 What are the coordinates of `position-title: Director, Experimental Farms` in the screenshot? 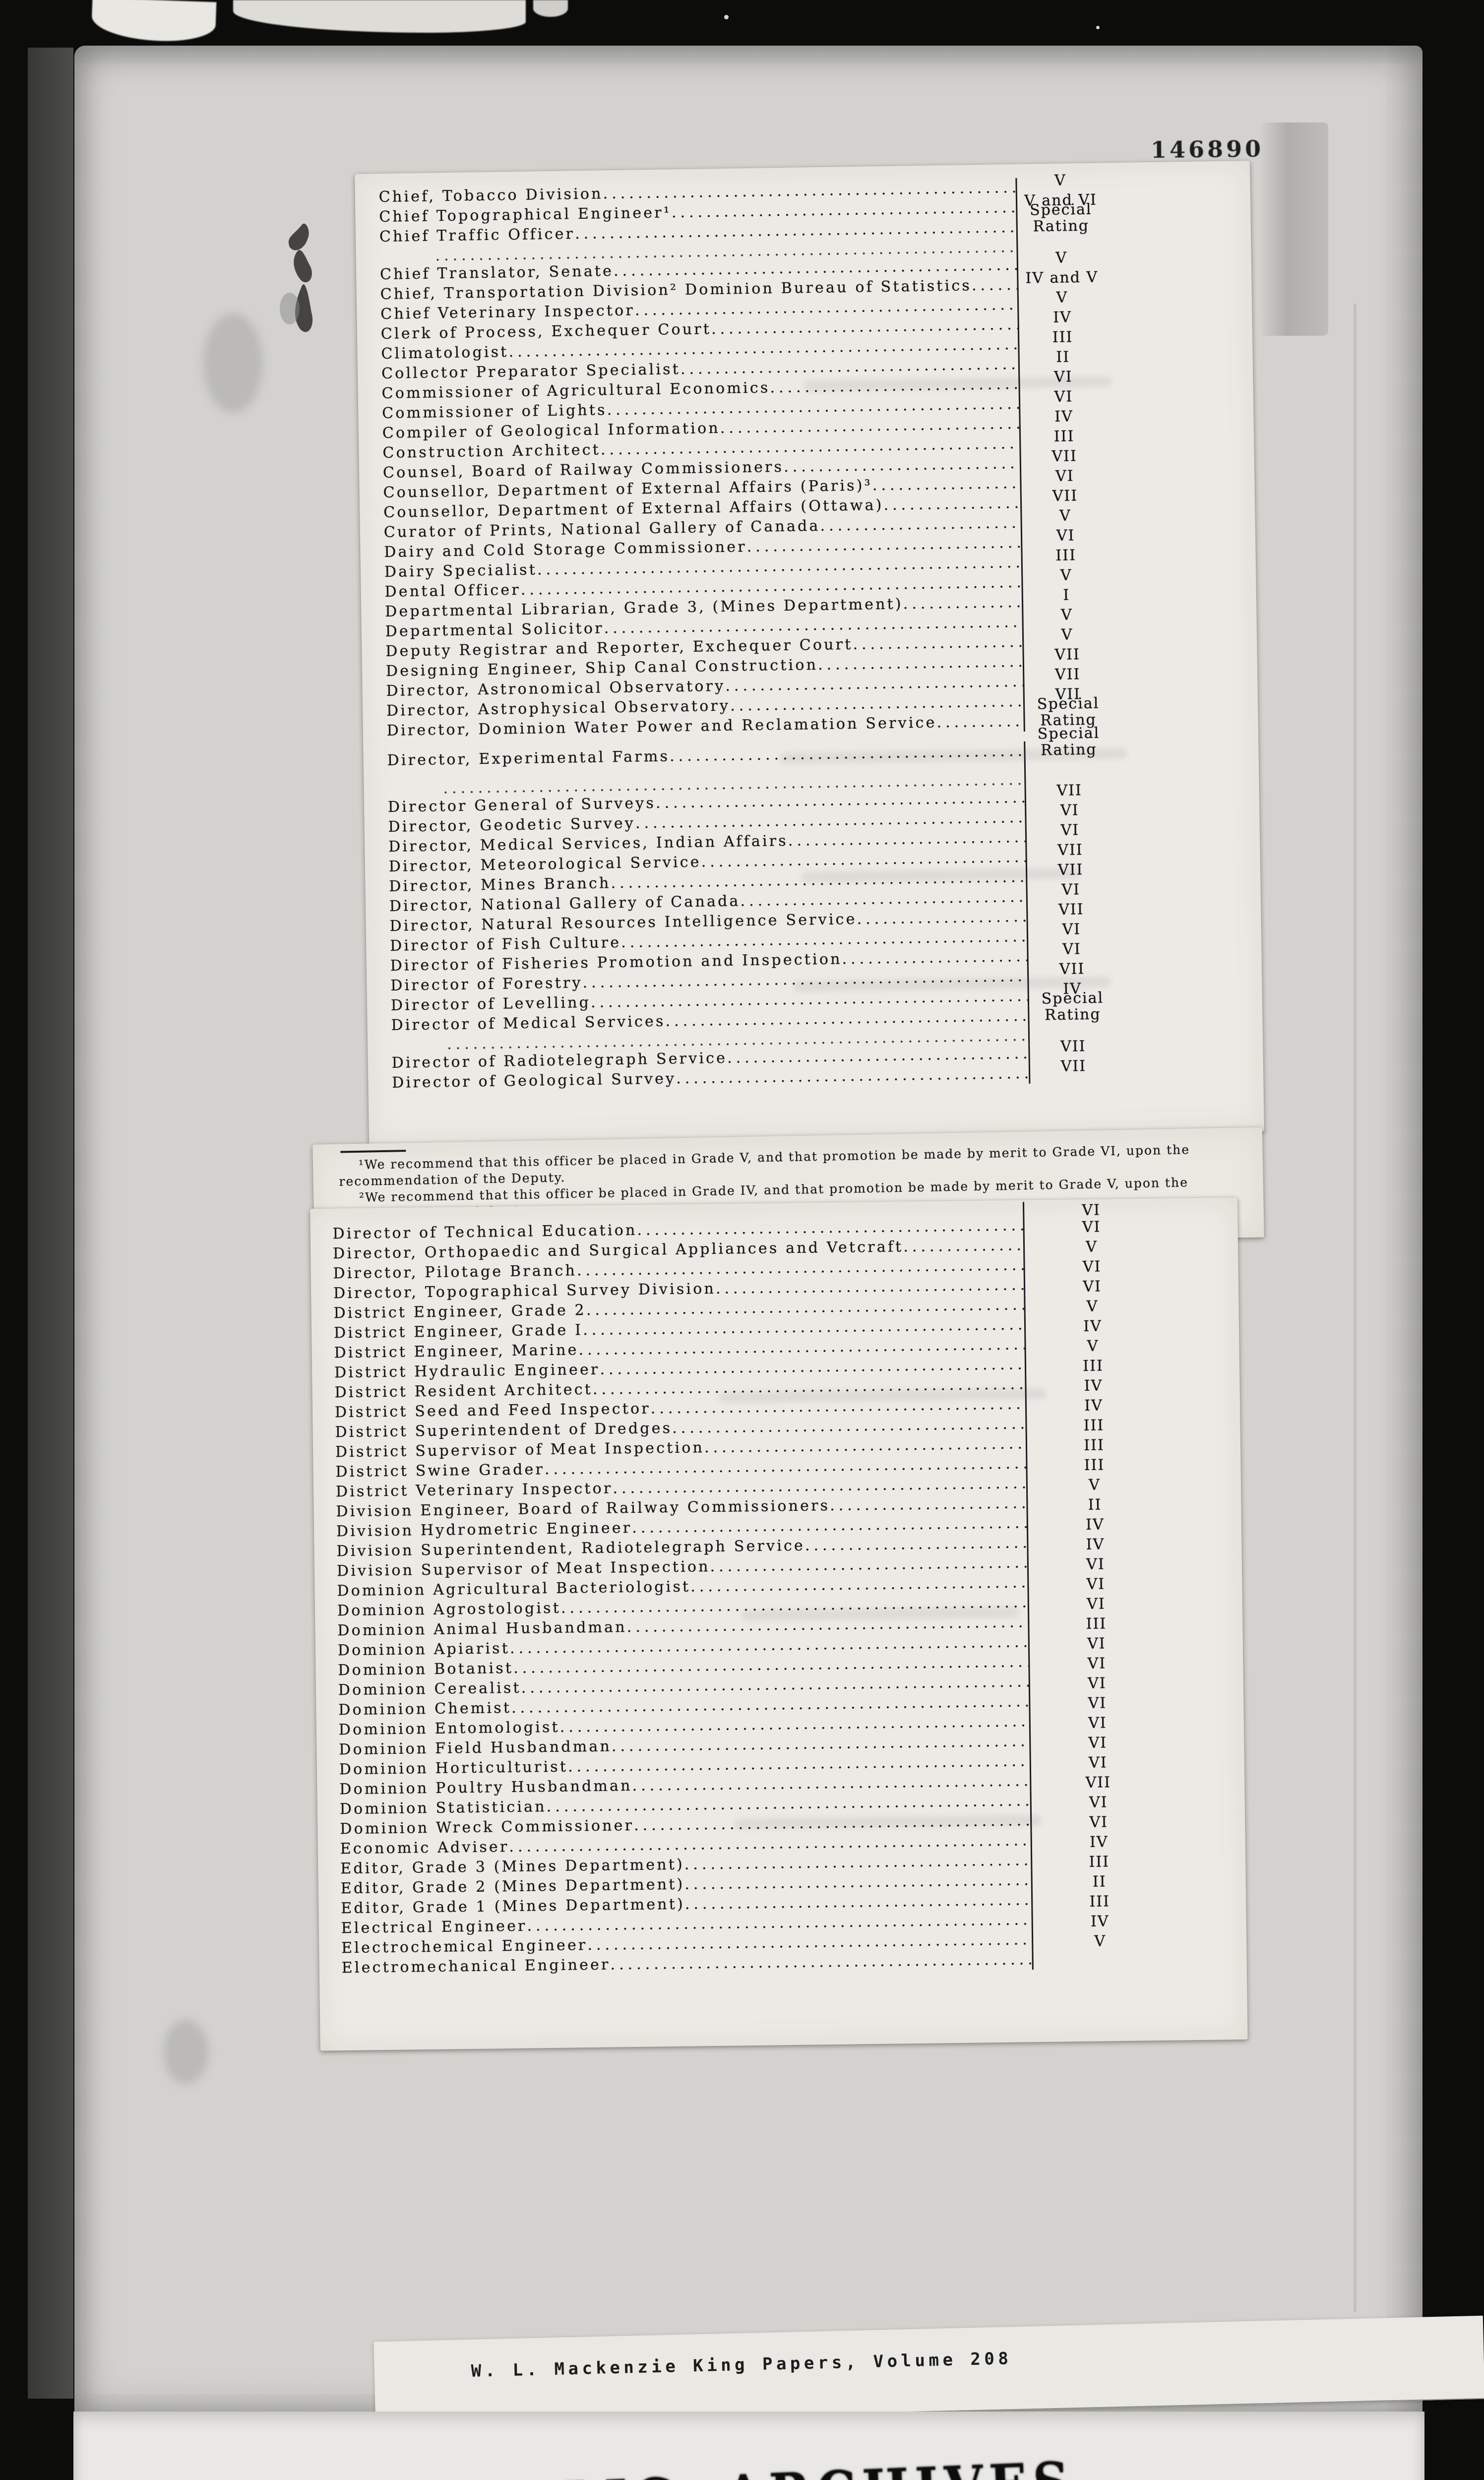 It's located at (528, 758).